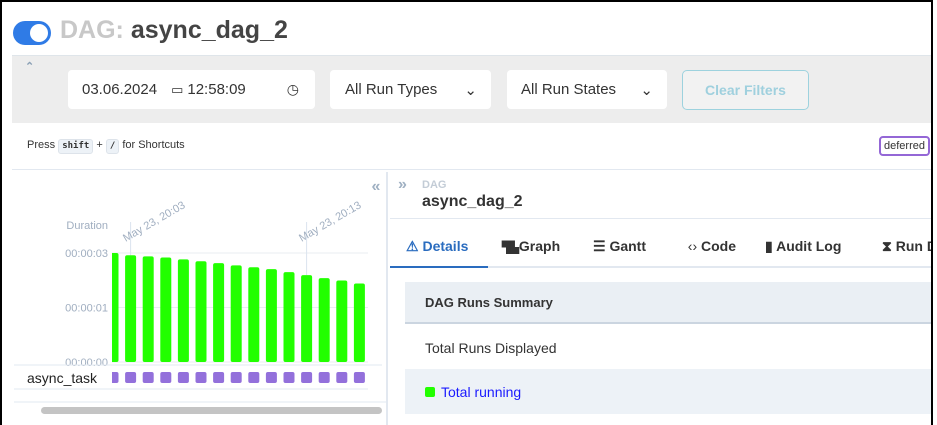 This screenshot has width=937, height=425. I want to click on breadcrumb-label: DAG, so click(434, 185).